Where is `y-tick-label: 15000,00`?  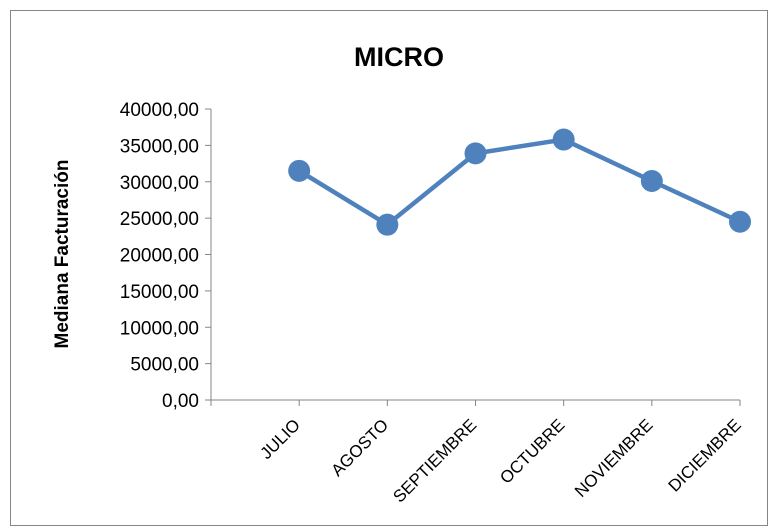
y-tick-label: 15000,00 is located at coordinates (159, 292).